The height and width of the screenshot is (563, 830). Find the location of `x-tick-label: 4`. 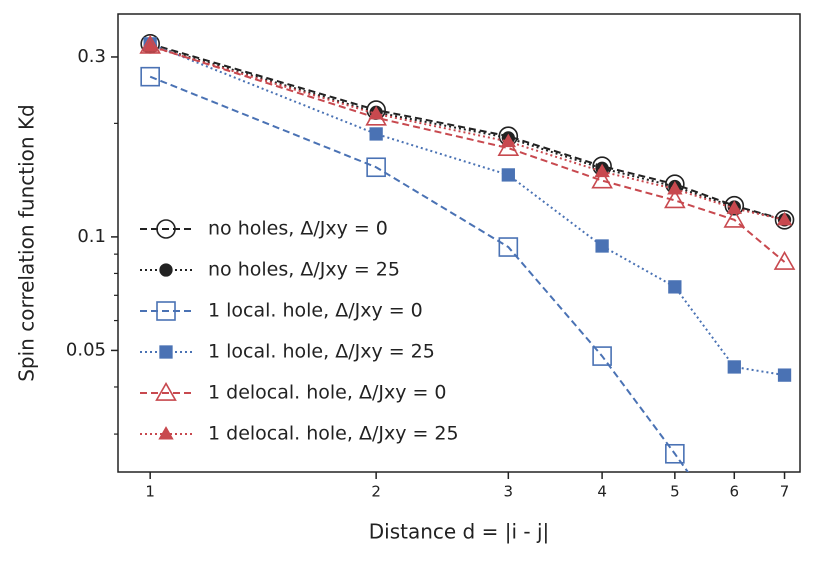

x-tick-label: 4 is located at coordinates (602, 492).